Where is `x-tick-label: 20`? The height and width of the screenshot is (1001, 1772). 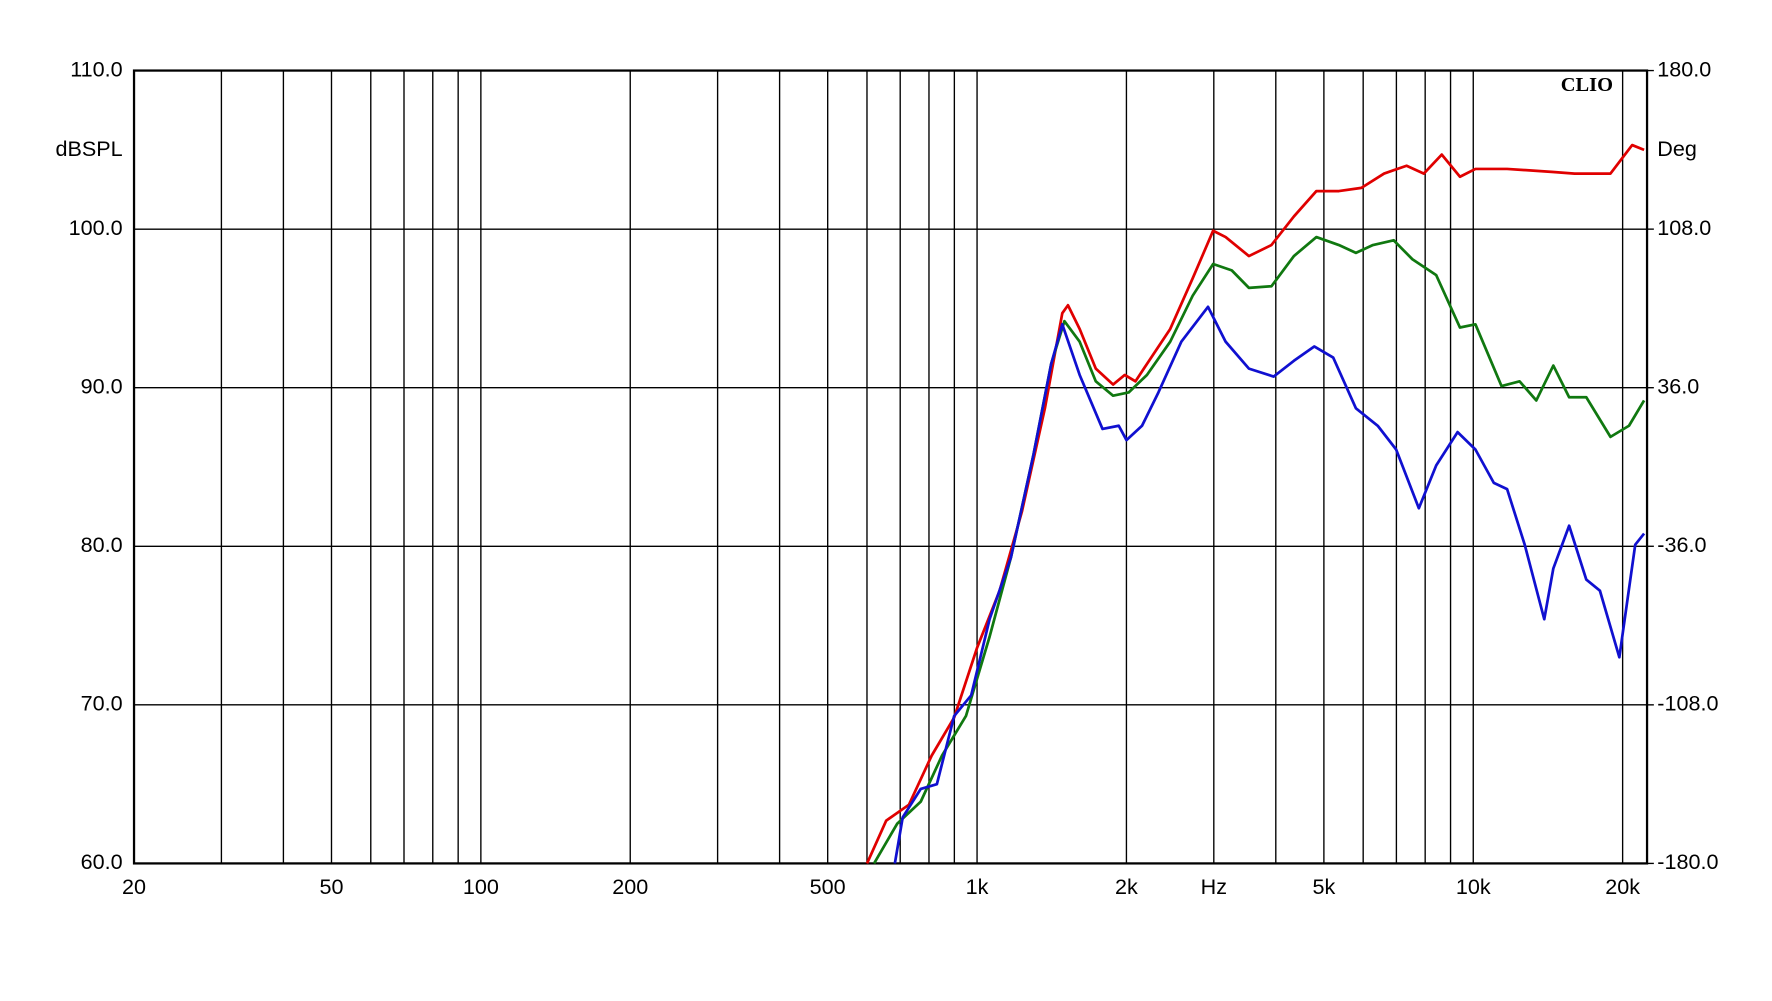
x-tick-label: 20 is located at coordinates (134, 886).